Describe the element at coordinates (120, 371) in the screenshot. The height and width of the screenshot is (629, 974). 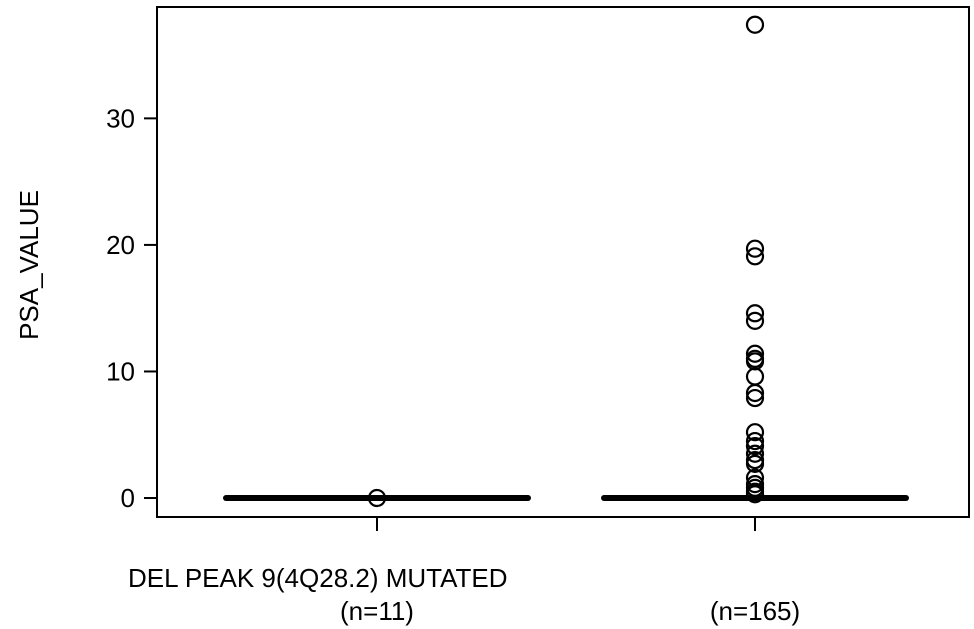
I see `y-tick-label: 10` at that location.